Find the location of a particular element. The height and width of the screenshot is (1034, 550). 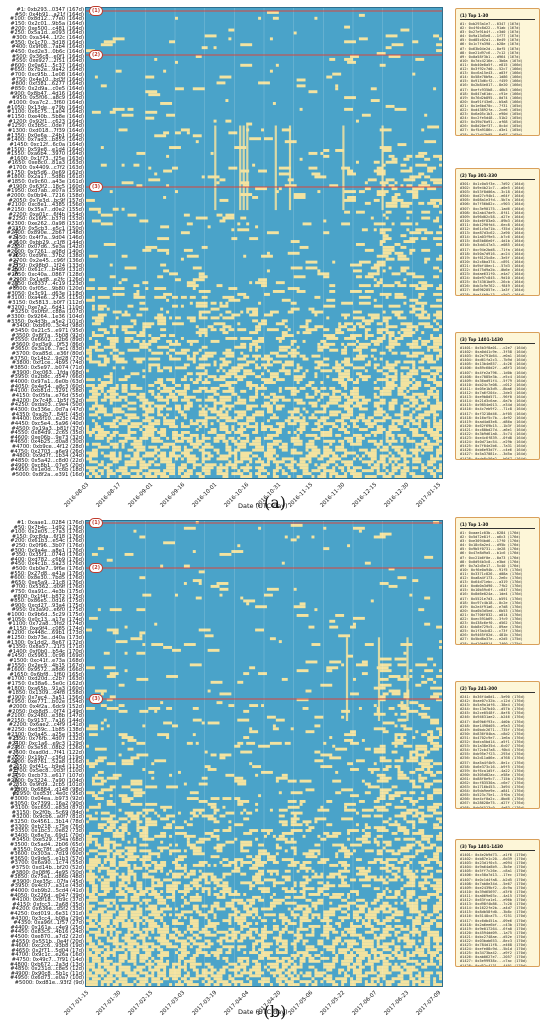

legend-row: #28: 0x12d47b05...6a97 (165d) is located at coordinates (491, 134).